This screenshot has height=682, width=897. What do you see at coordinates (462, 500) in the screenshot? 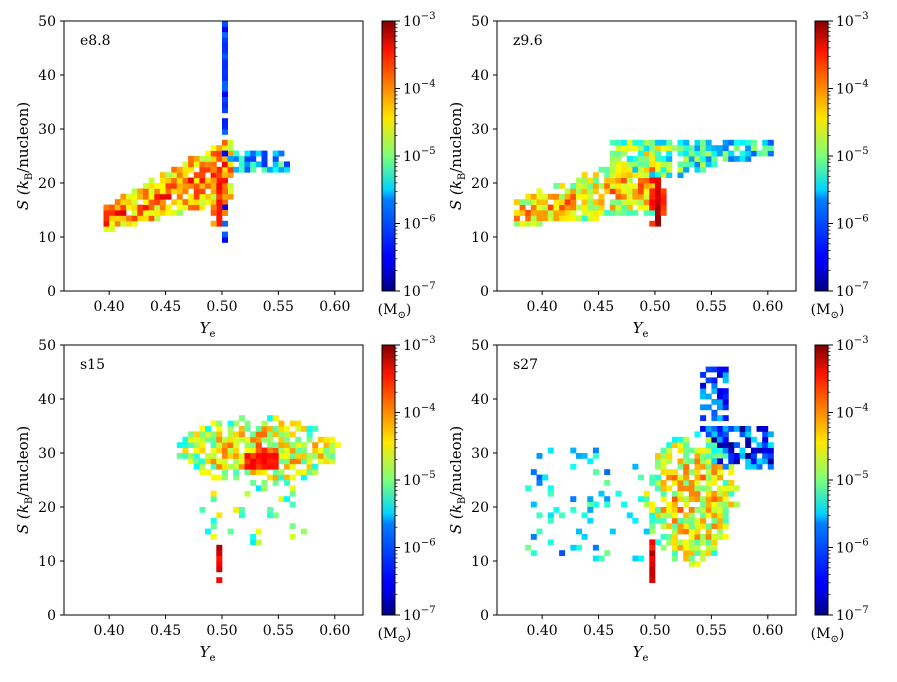
I see `y-axis-label-subscript: B` at bounding box center [462, 500].